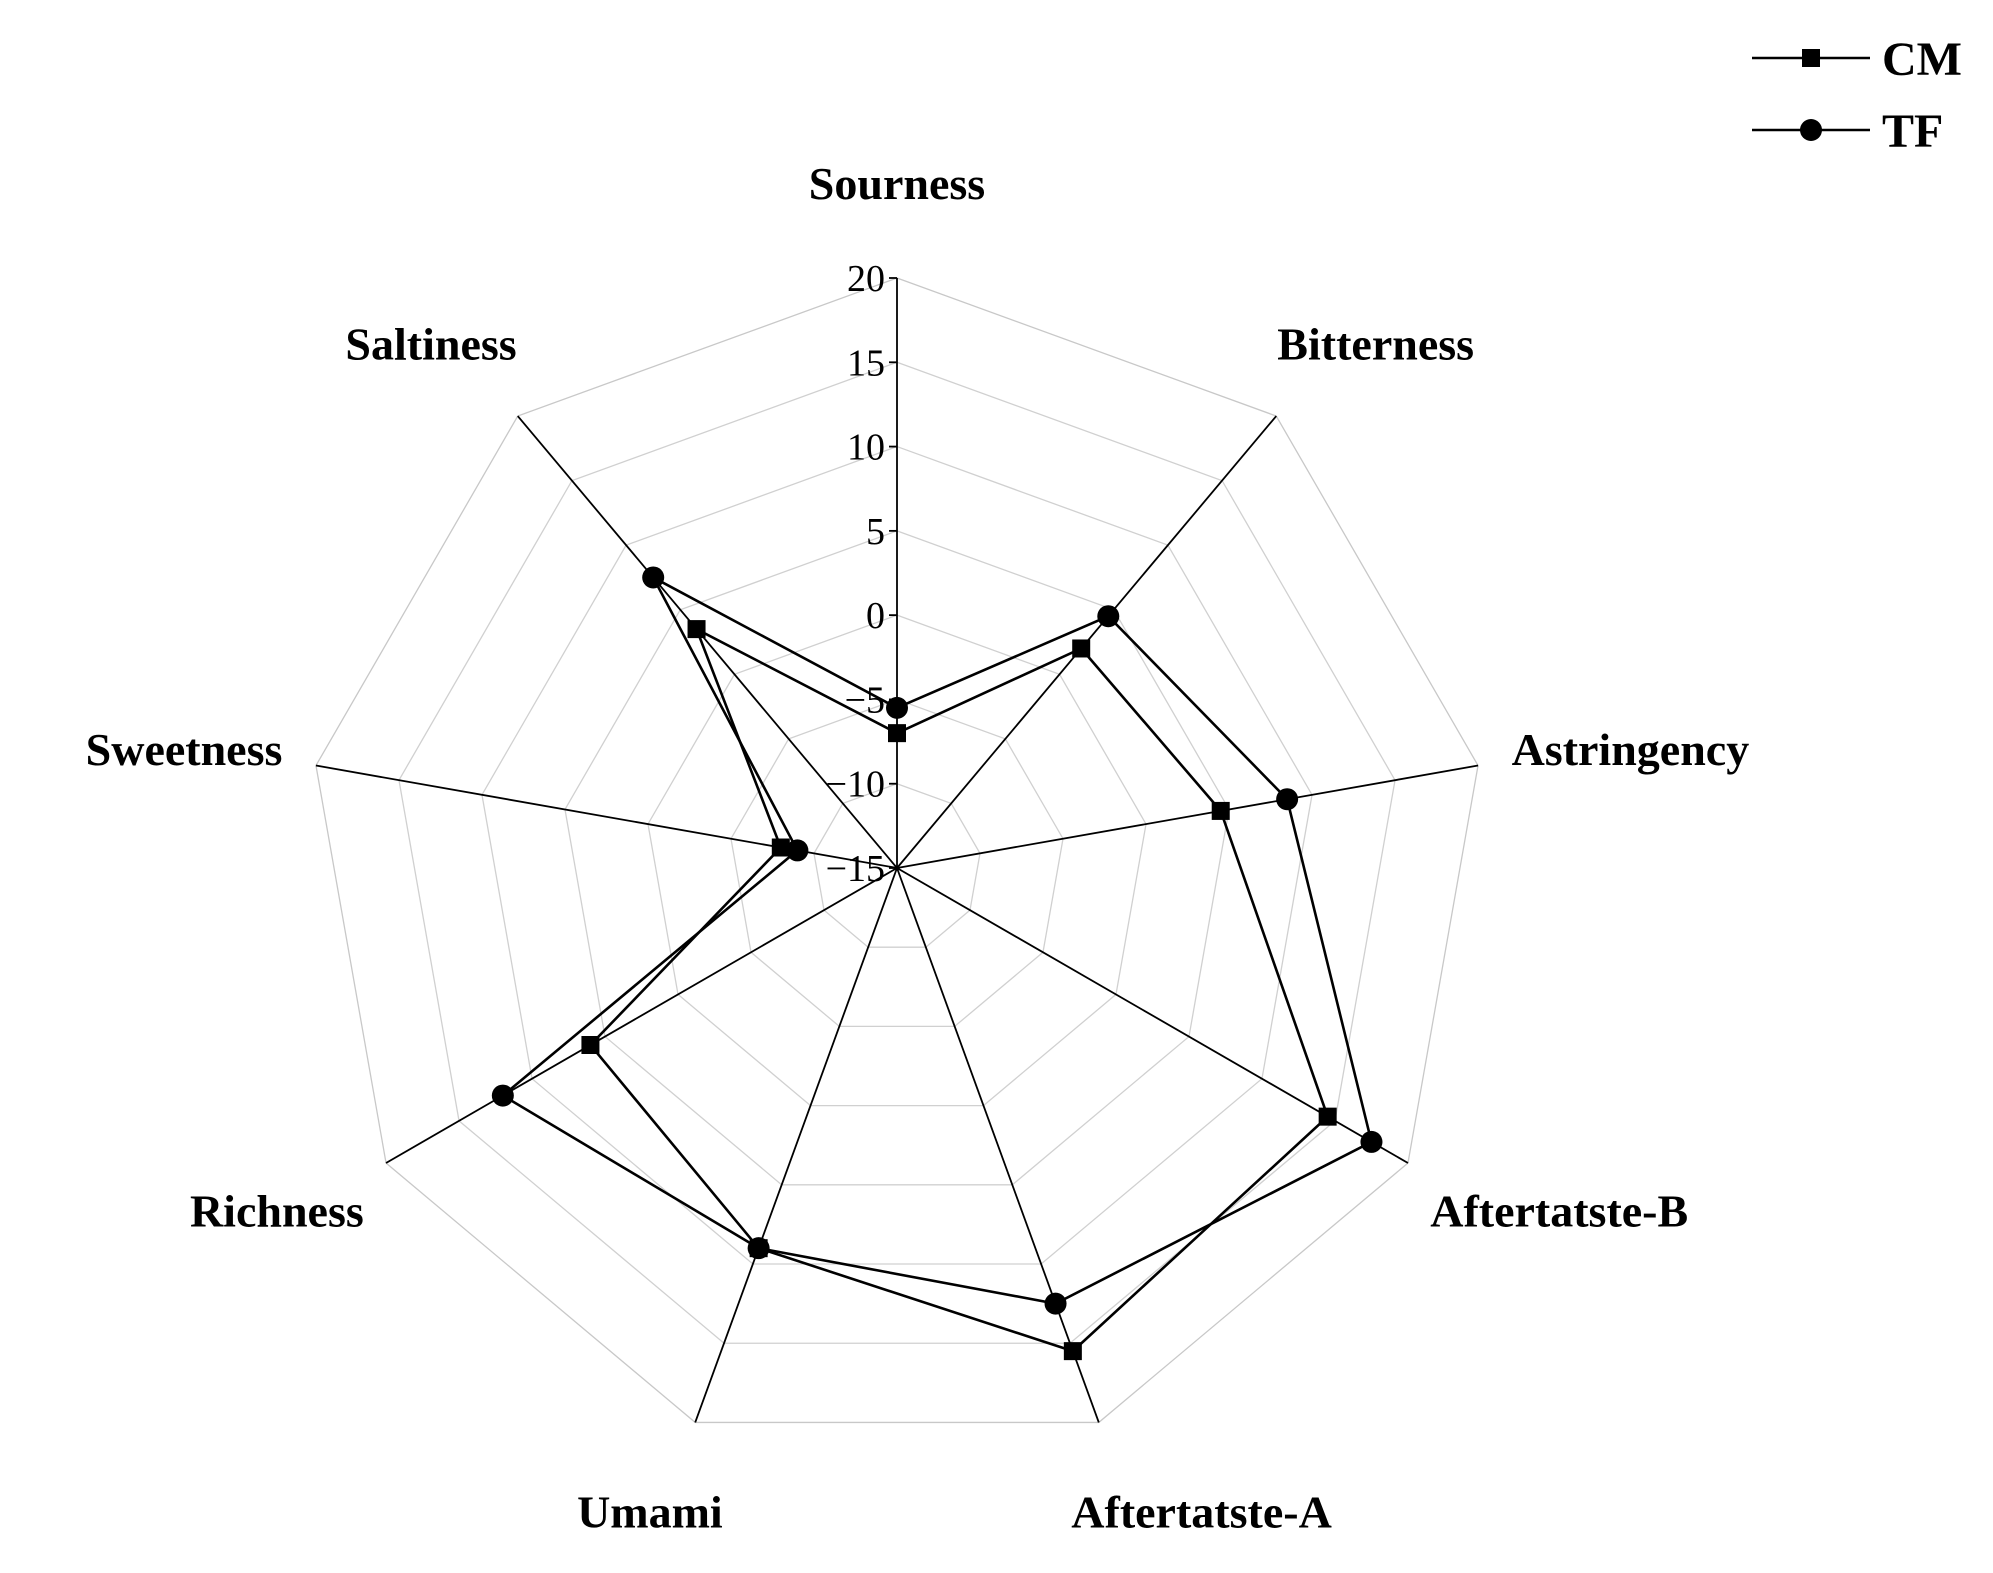 This screenshot has width=1993, height=1573. I want to click on category-label-Richness: Richness, so click(277, 1211).